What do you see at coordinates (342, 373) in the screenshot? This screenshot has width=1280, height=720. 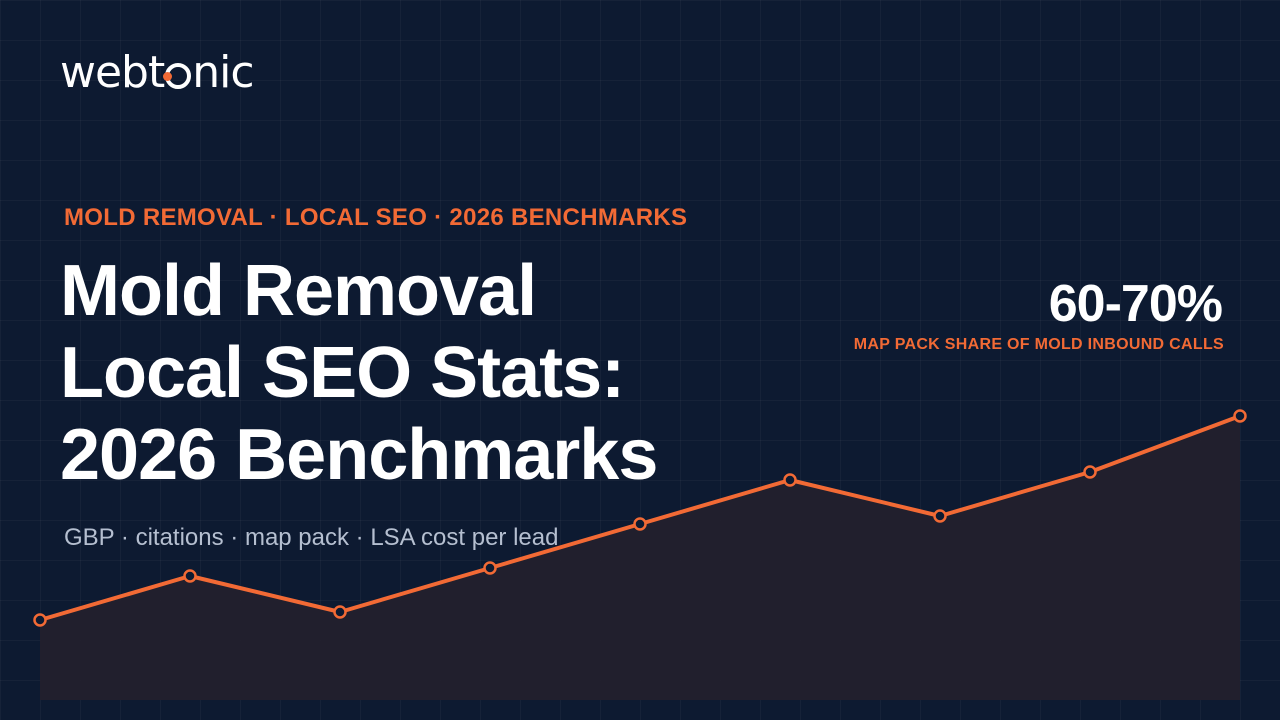 I see `title-line-2: Local SEO Stats:` at bounding box center [342, 373].